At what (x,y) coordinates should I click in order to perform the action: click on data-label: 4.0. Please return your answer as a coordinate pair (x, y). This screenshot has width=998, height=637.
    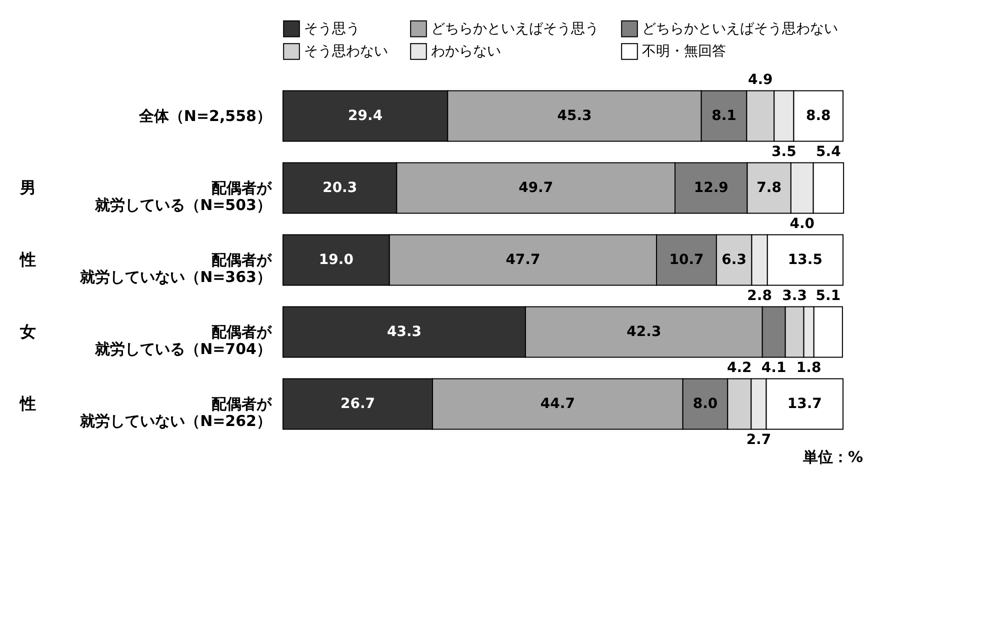
    Looking at the image, I should click on (802, 224).